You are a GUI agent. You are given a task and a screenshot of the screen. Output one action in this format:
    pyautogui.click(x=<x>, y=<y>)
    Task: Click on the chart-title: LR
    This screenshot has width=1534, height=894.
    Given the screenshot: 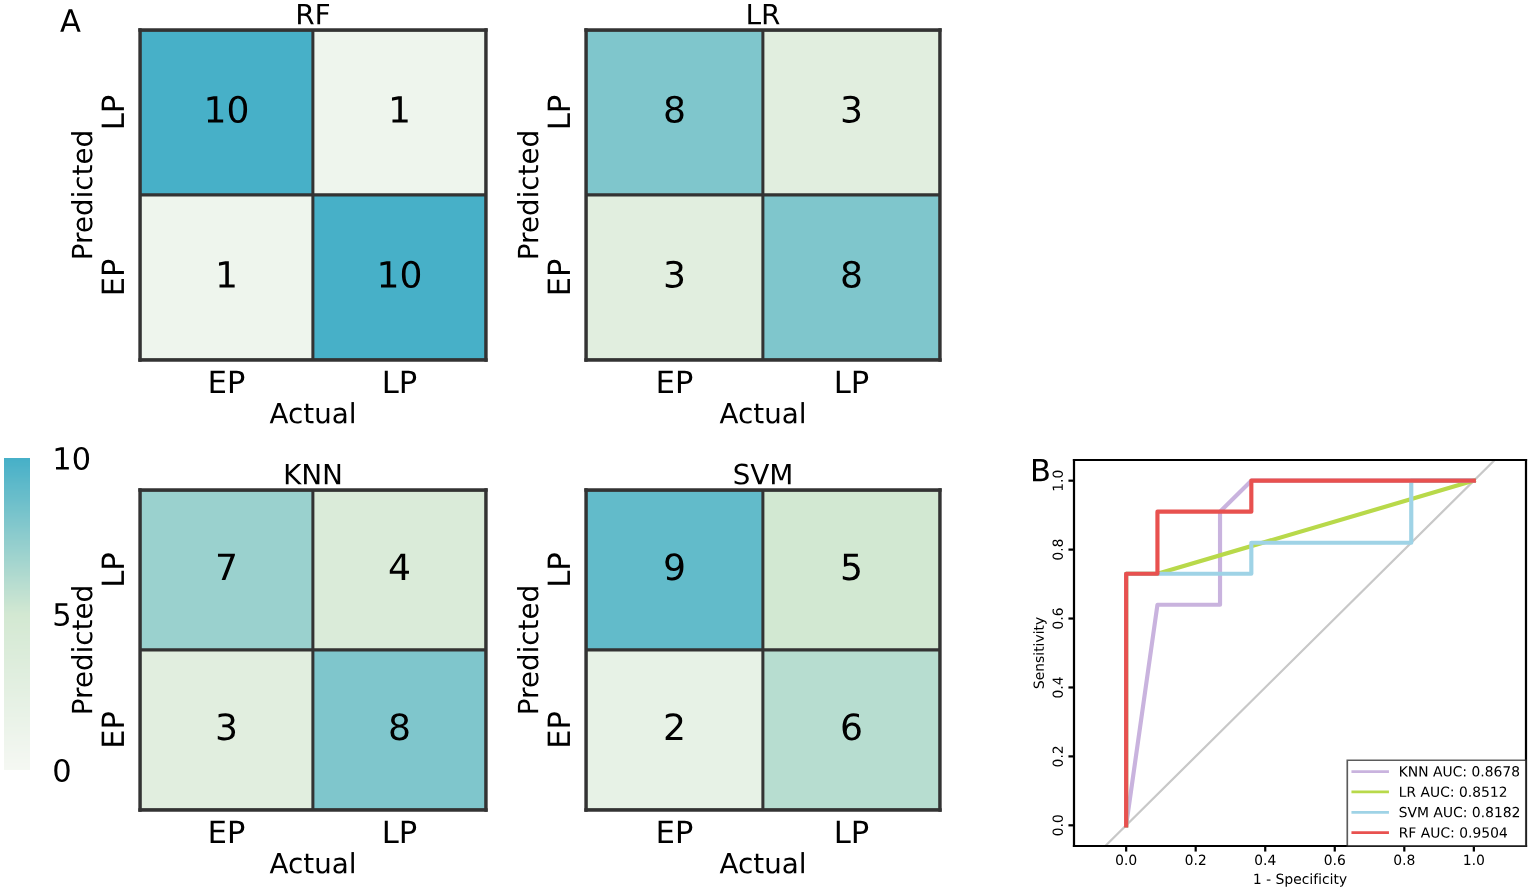 What is the action you would take?
    pyautogui.click(x=764, y=14)
    